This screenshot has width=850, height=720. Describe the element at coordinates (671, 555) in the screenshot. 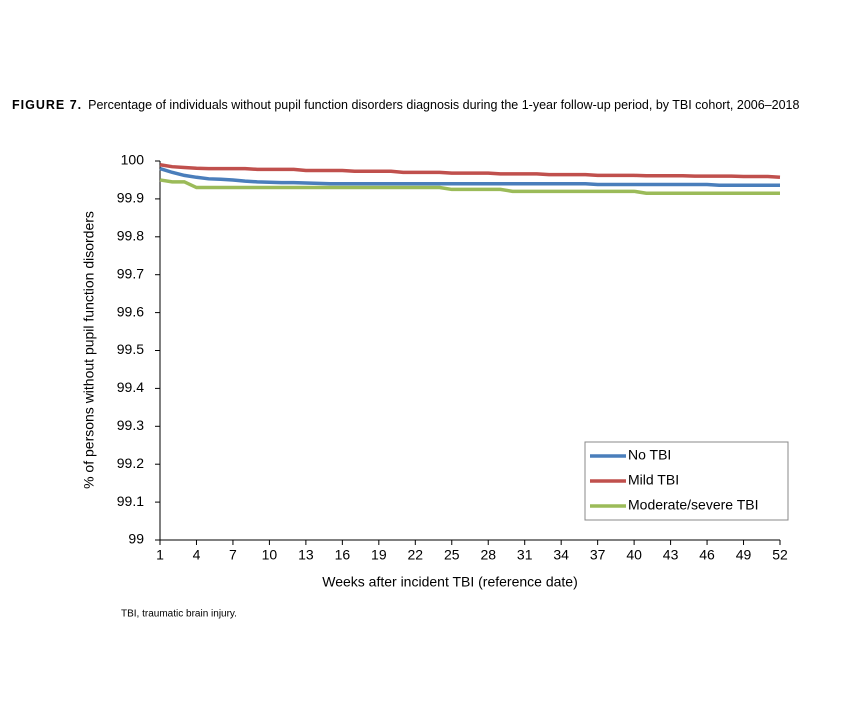

I see `x-tick-label: 43` at that location.